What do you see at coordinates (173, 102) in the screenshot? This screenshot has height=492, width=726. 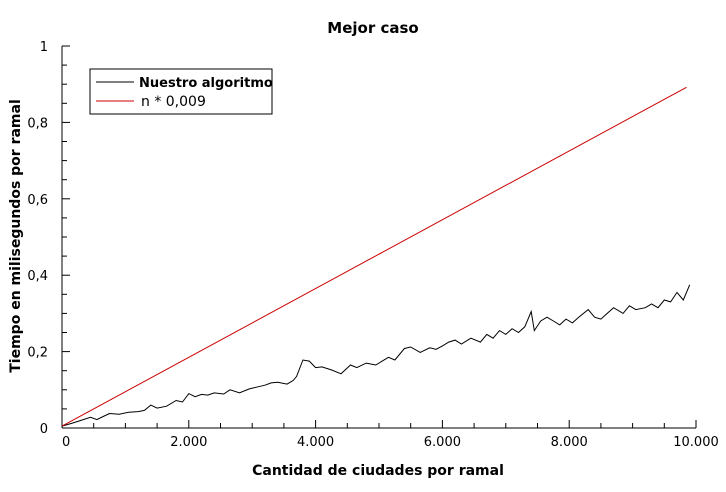 I see `legend-label-n-times-0009: n * 0,009` at bounding box center [173, 102].